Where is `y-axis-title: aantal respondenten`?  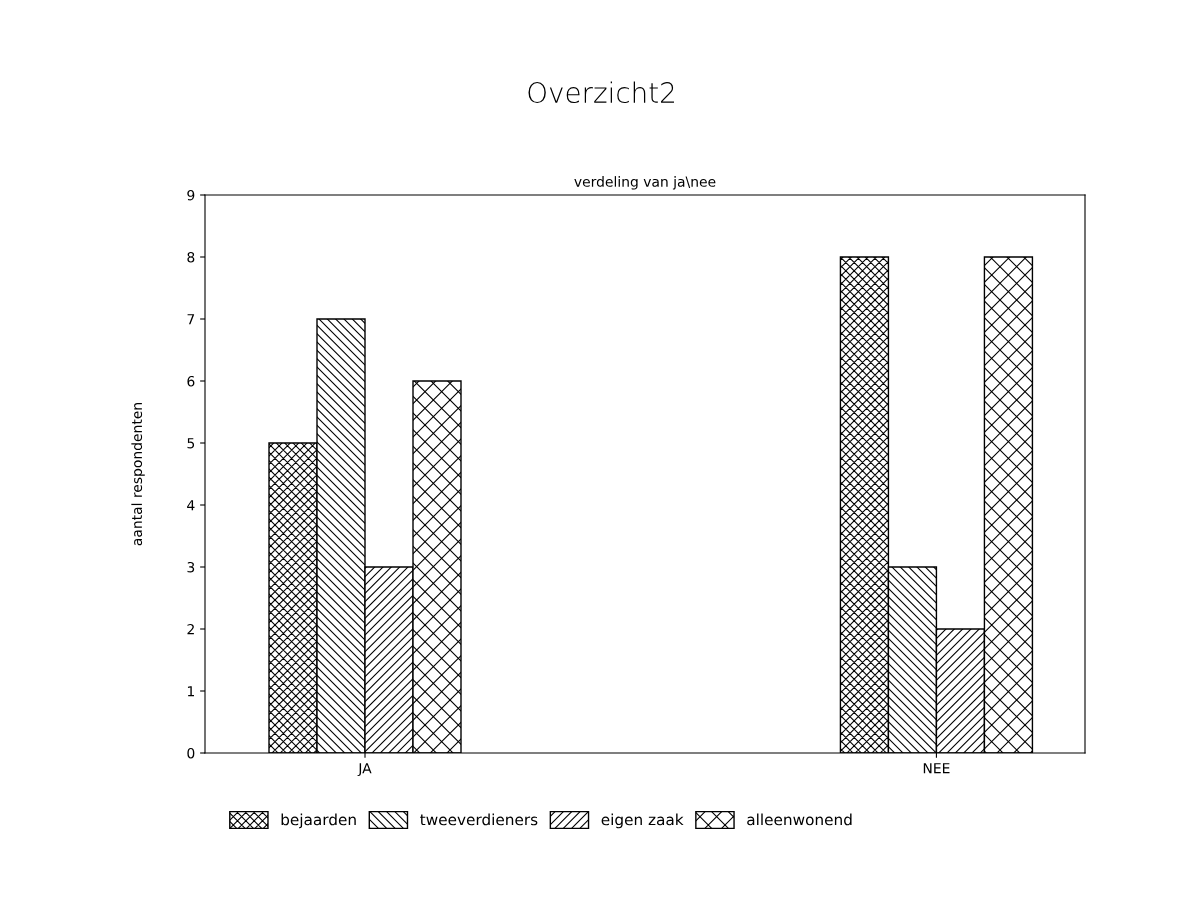 y-axis-title: aantal respondenten is located at coordinates (138, 474).